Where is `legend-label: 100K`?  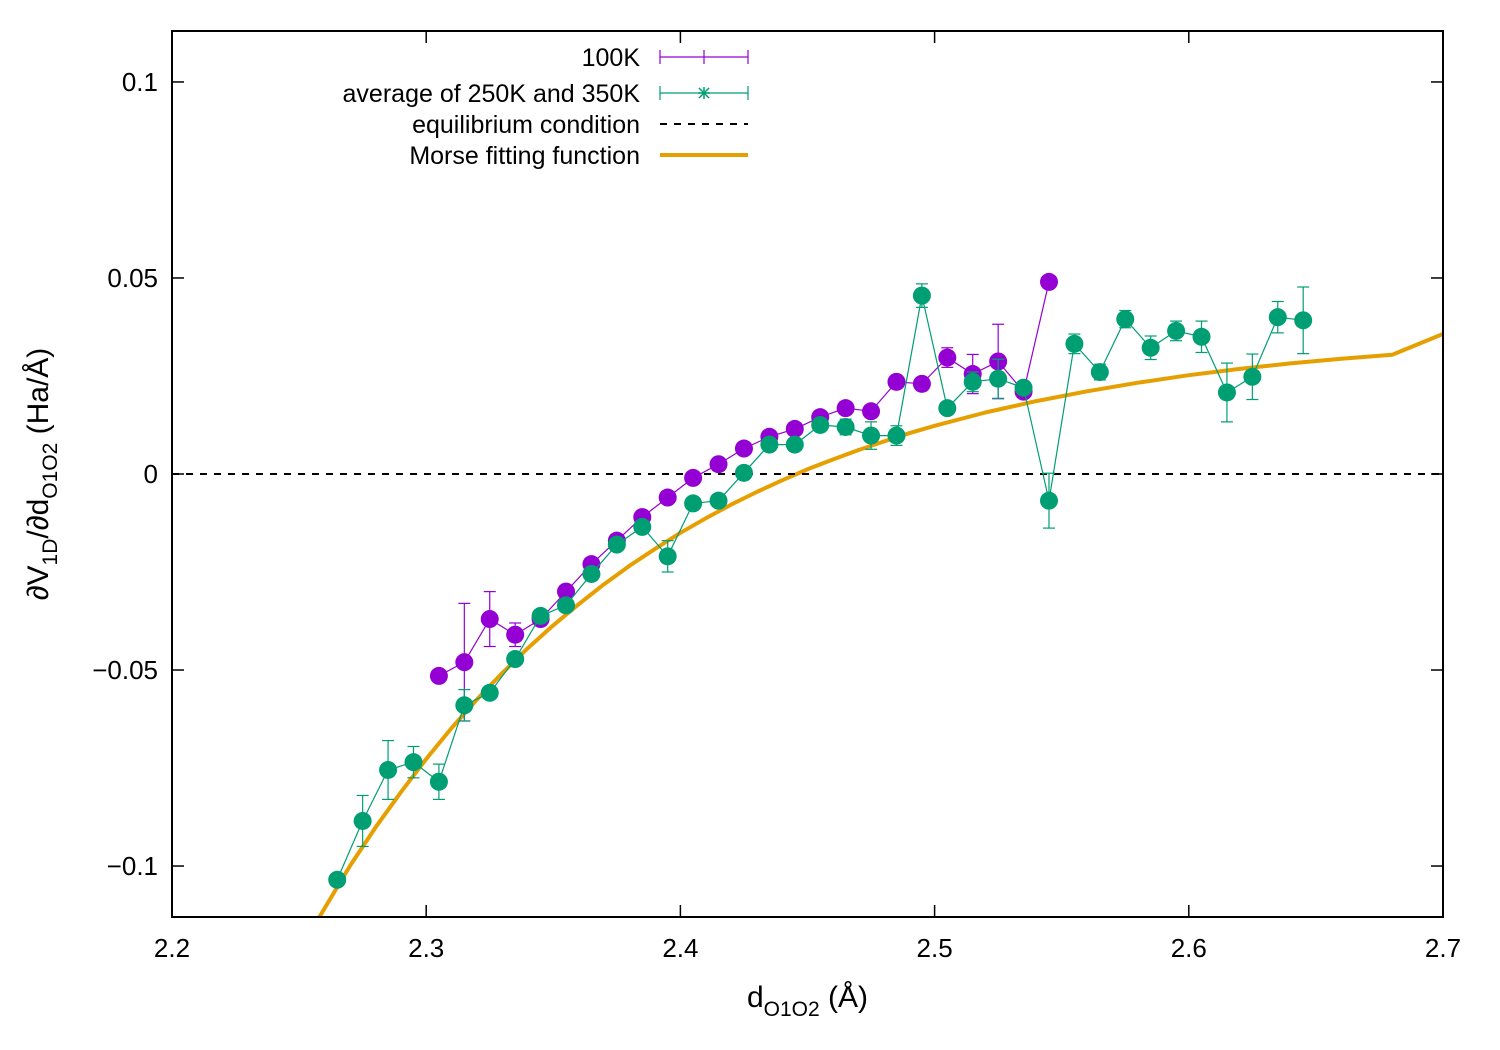 legend-label: 100K is located at coordinates (611, 58).